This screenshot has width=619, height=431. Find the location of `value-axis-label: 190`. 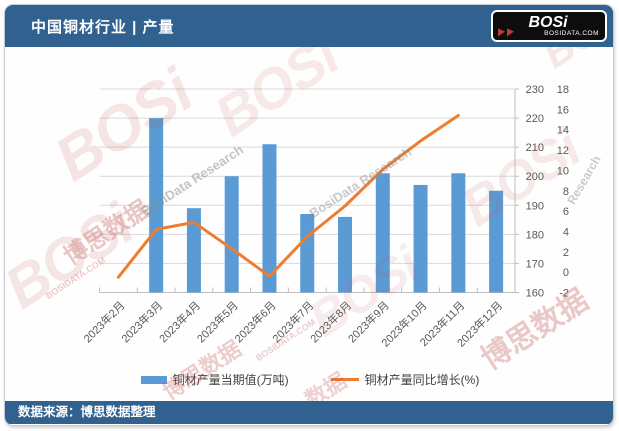

value-axis-label: 190 is located at coordinates (535, 206).